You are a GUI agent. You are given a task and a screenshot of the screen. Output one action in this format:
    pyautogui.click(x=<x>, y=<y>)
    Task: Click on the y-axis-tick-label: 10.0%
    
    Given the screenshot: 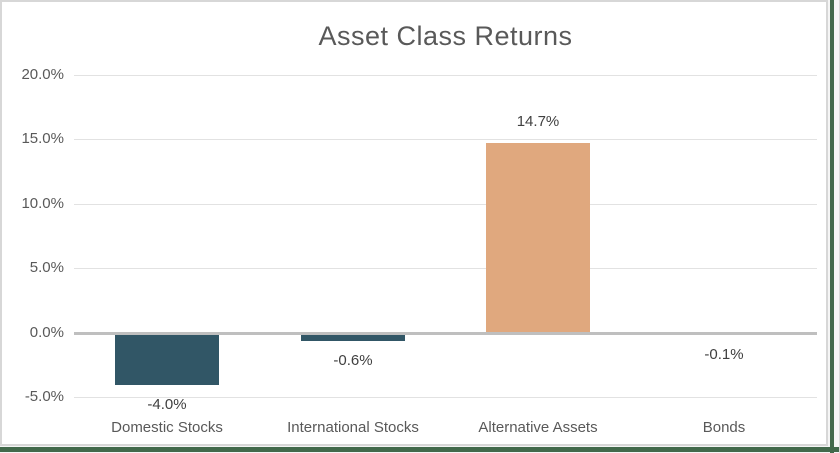 What is the action you would take?
    pyautogui.click(x=42, y=203)
    